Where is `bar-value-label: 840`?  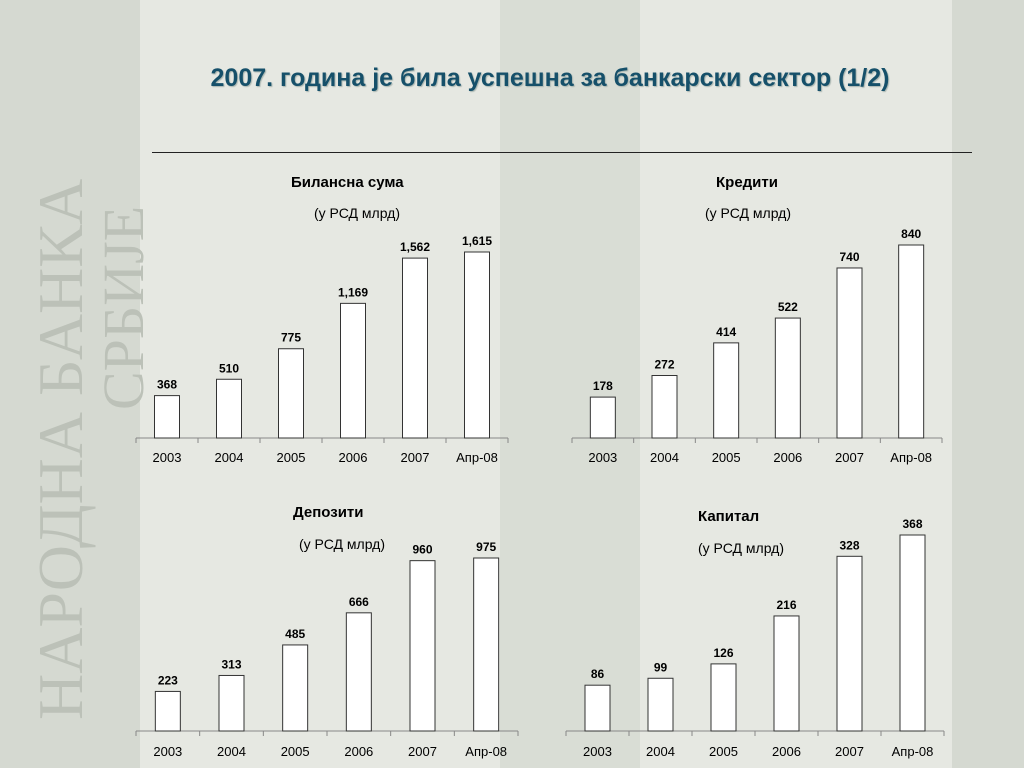 bar-value-label: 840 is located at coordinates (911, 234).